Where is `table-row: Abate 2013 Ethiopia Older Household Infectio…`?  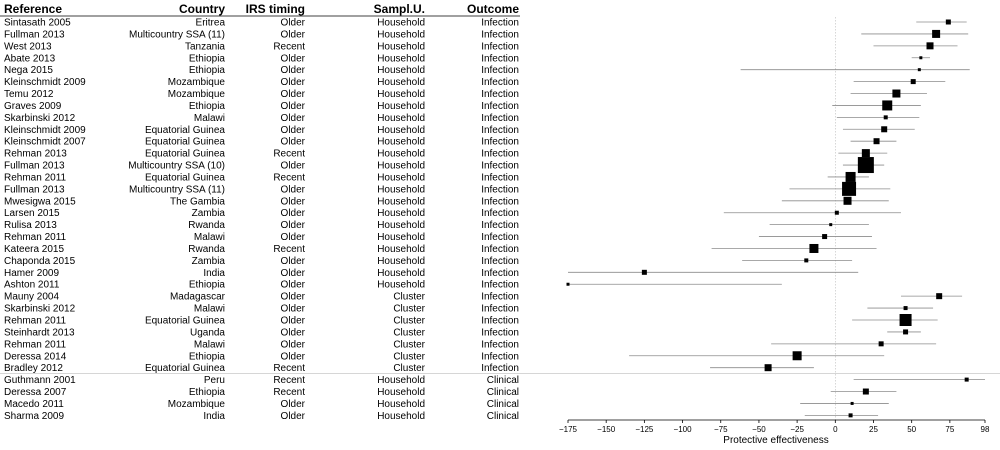
table-row: Abate 2013 Ethiopia Older Household Infectio… is located at coordinates (467, 58).